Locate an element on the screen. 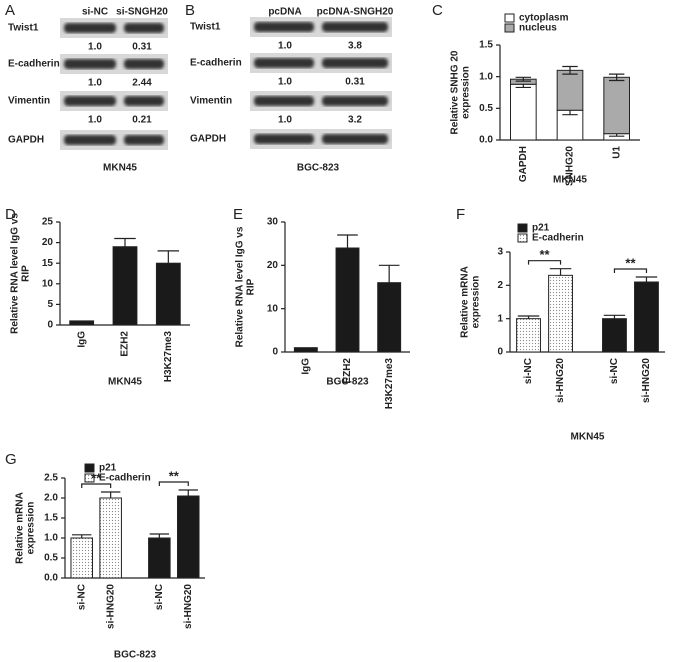 Image resolution: width=675 pixels, height=662 pixels. row-label: E-cadherin is located at coordinates (34, 64).